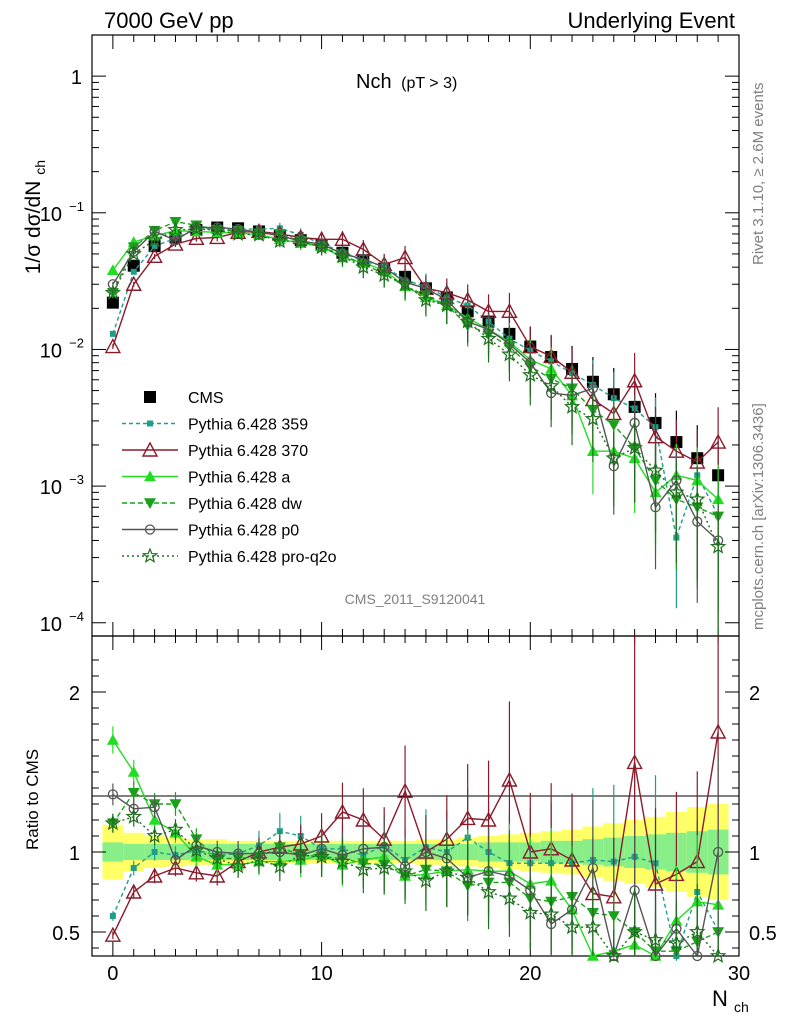 This screenshot has width=786, height=1024. What do you see at coordinates (74, 694) in the screenshot?
I see `ratio-ytick-label: 2` at bounding box center [74, 694].